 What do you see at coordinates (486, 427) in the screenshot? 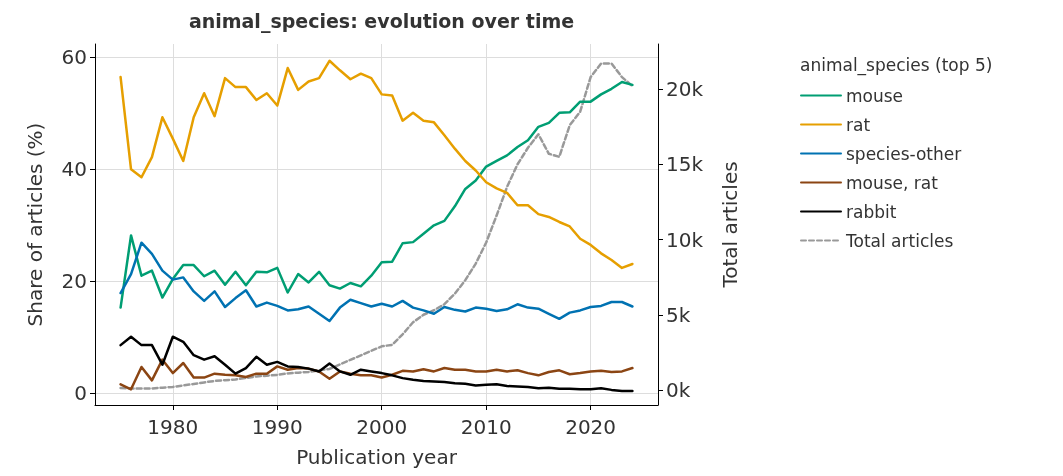
I see `x-tick-label: 2010` at bounding box center [486, 427].